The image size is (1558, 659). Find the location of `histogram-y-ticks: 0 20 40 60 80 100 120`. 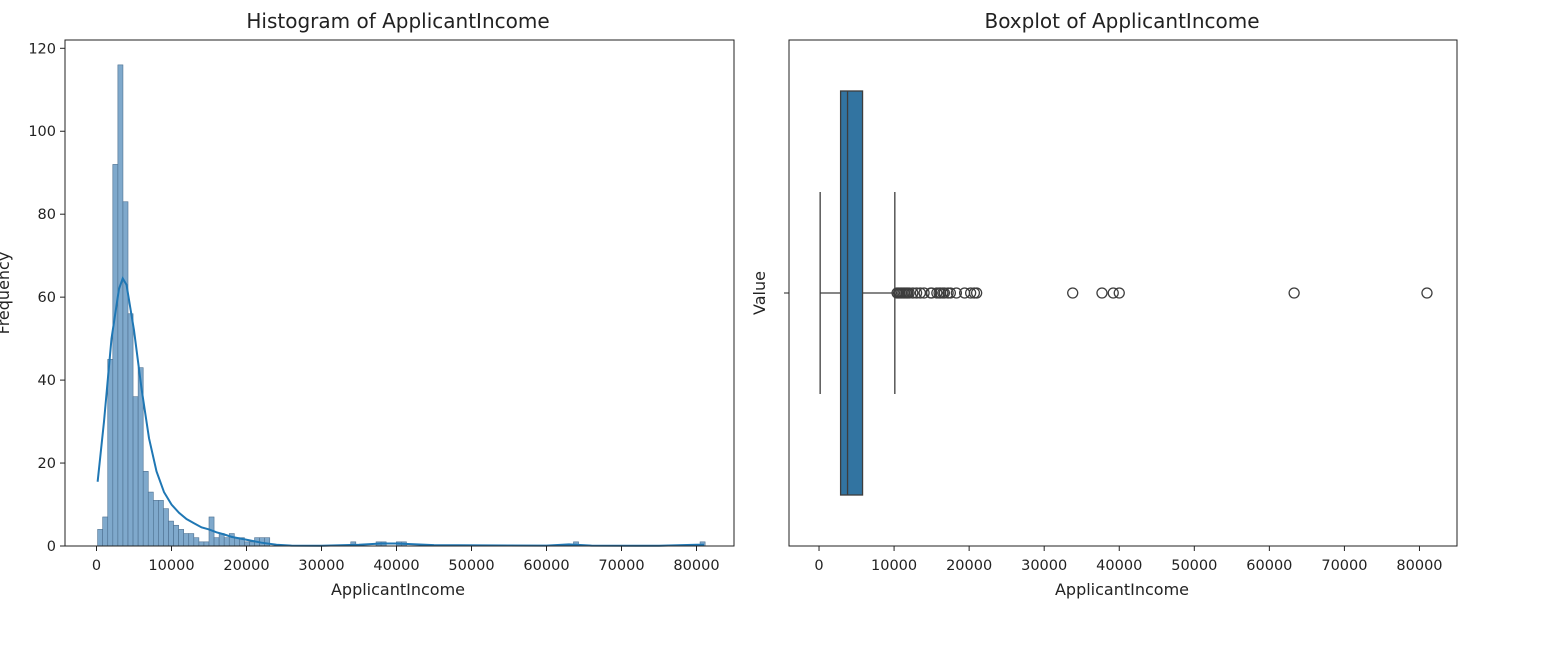

histogram-y-ticks: 0 20 40 60 80 100 120 is located at coordinates (46, 298).